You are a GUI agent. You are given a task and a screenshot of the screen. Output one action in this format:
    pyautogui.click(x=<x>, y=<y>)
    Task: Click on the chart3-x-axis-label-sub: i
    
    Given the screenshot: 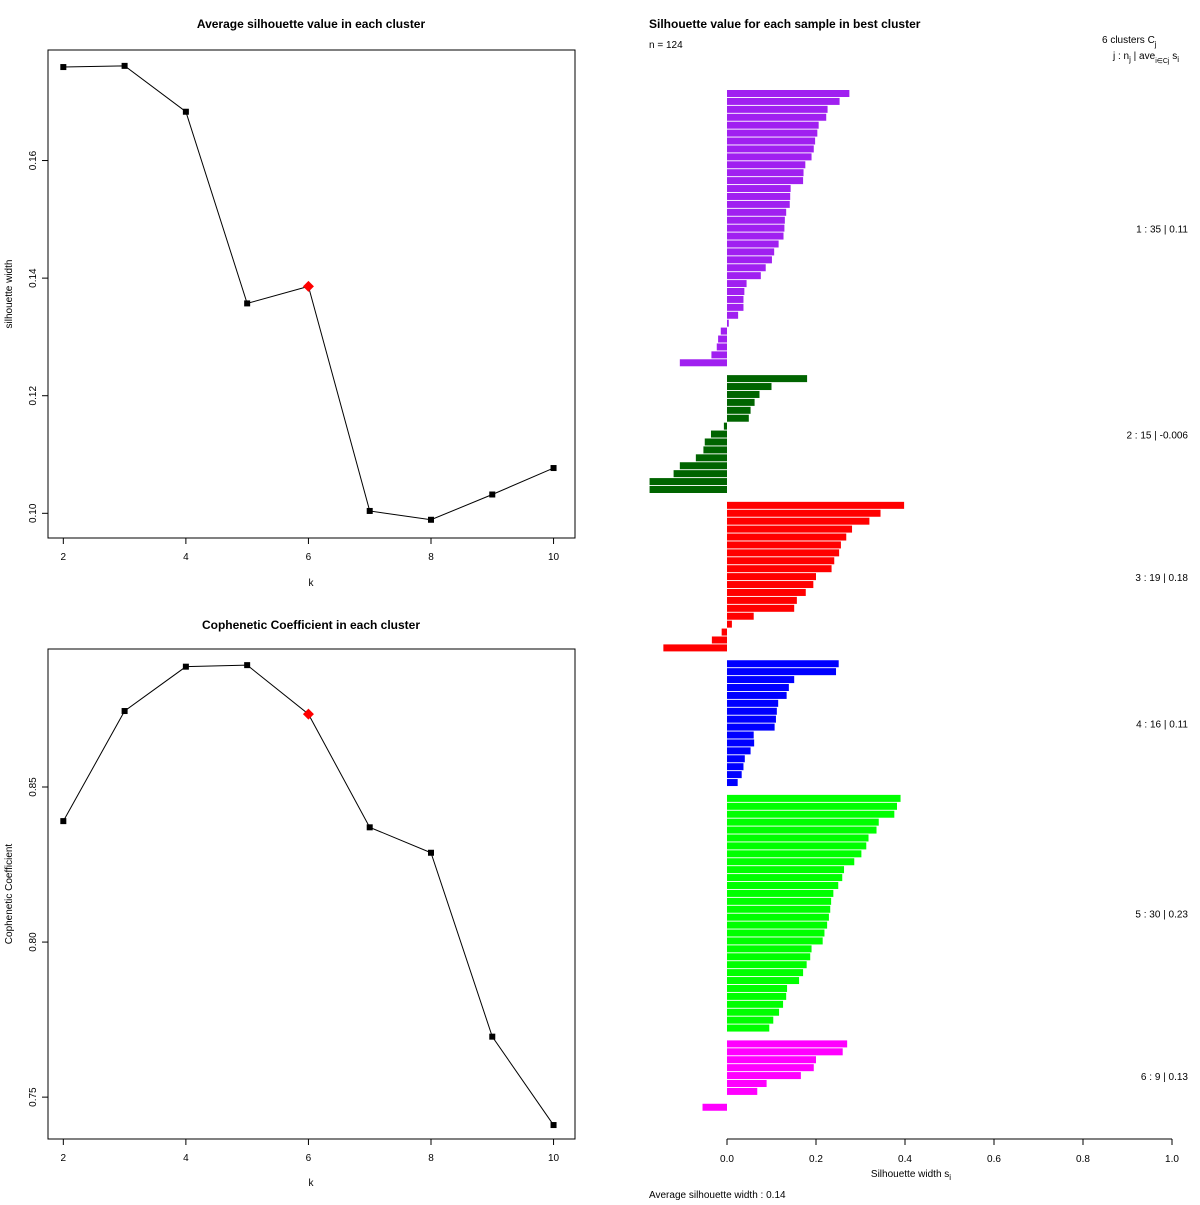 What is the action you would take?
    pyautogui.click(x=950, y=1177)
    